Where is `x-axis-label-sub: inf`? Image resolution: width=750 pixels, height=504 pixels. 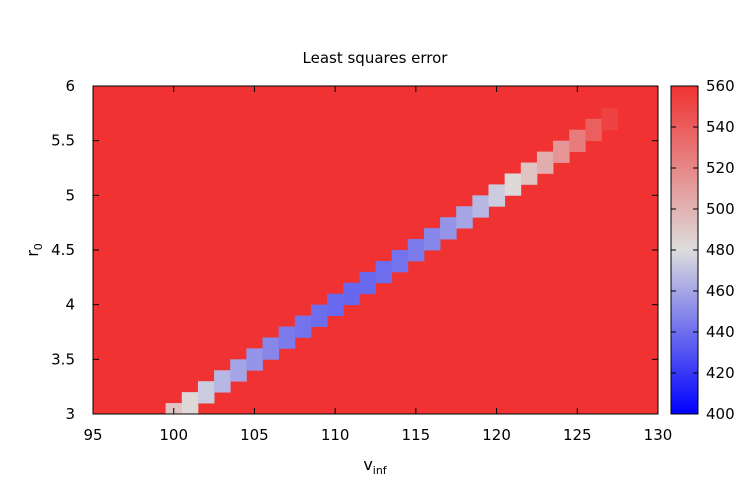
x-axis-label-sub: inf is located at coordinates (380, 470).